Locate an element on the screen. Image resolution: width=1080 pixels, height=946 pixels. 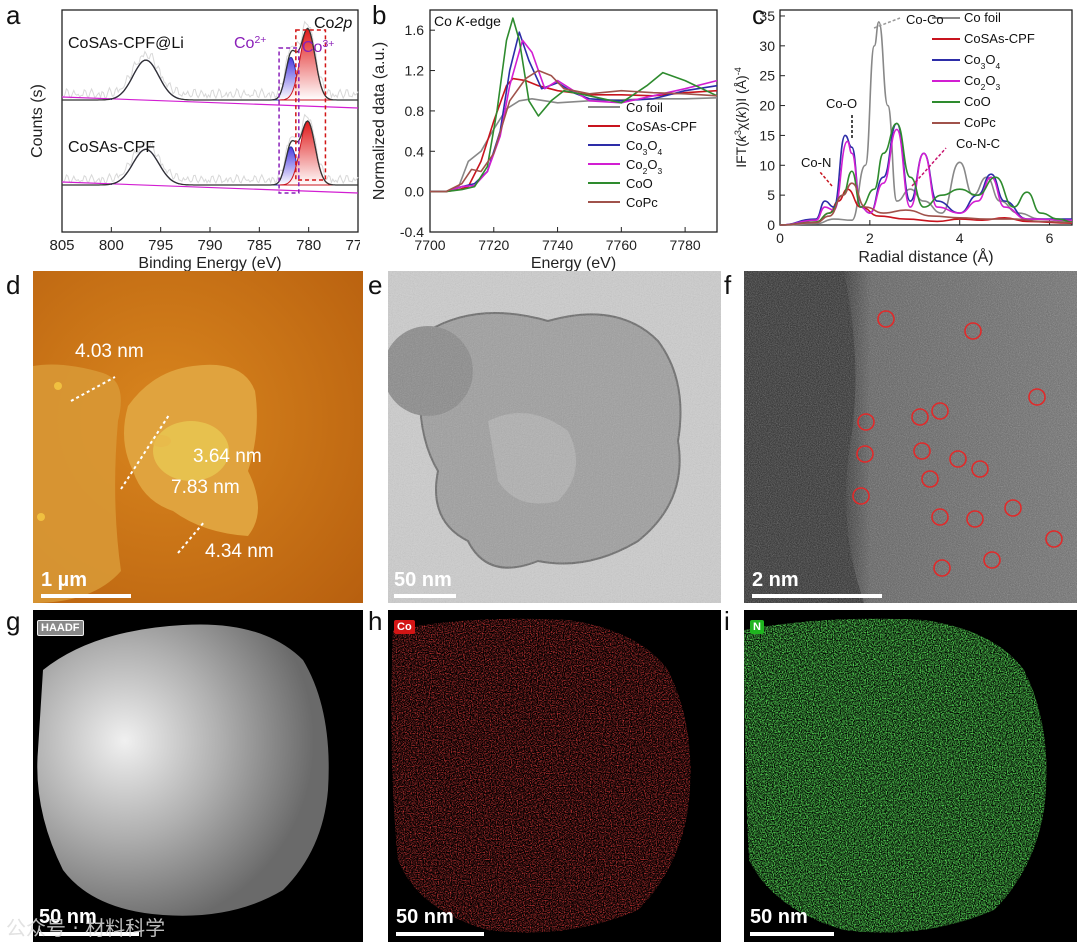
x-axis-label: Radial distance (Å) is located at coordinates (925, 256).